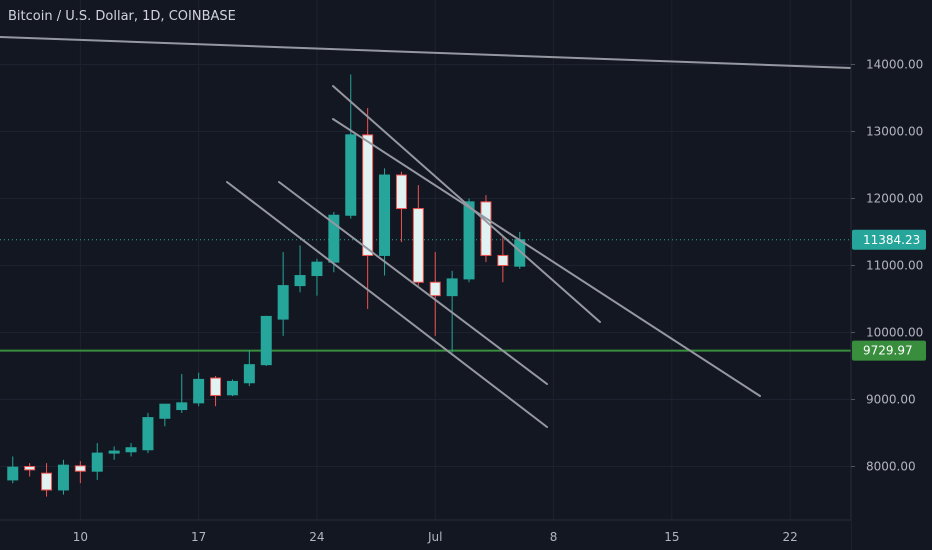 Image resolution: width=932 pixels, height=550 pixels. What do you see at coordinates (894, 199) in the screenshot?
I see `price-tick-label: 12000.00` at bounding box center [894, 199].